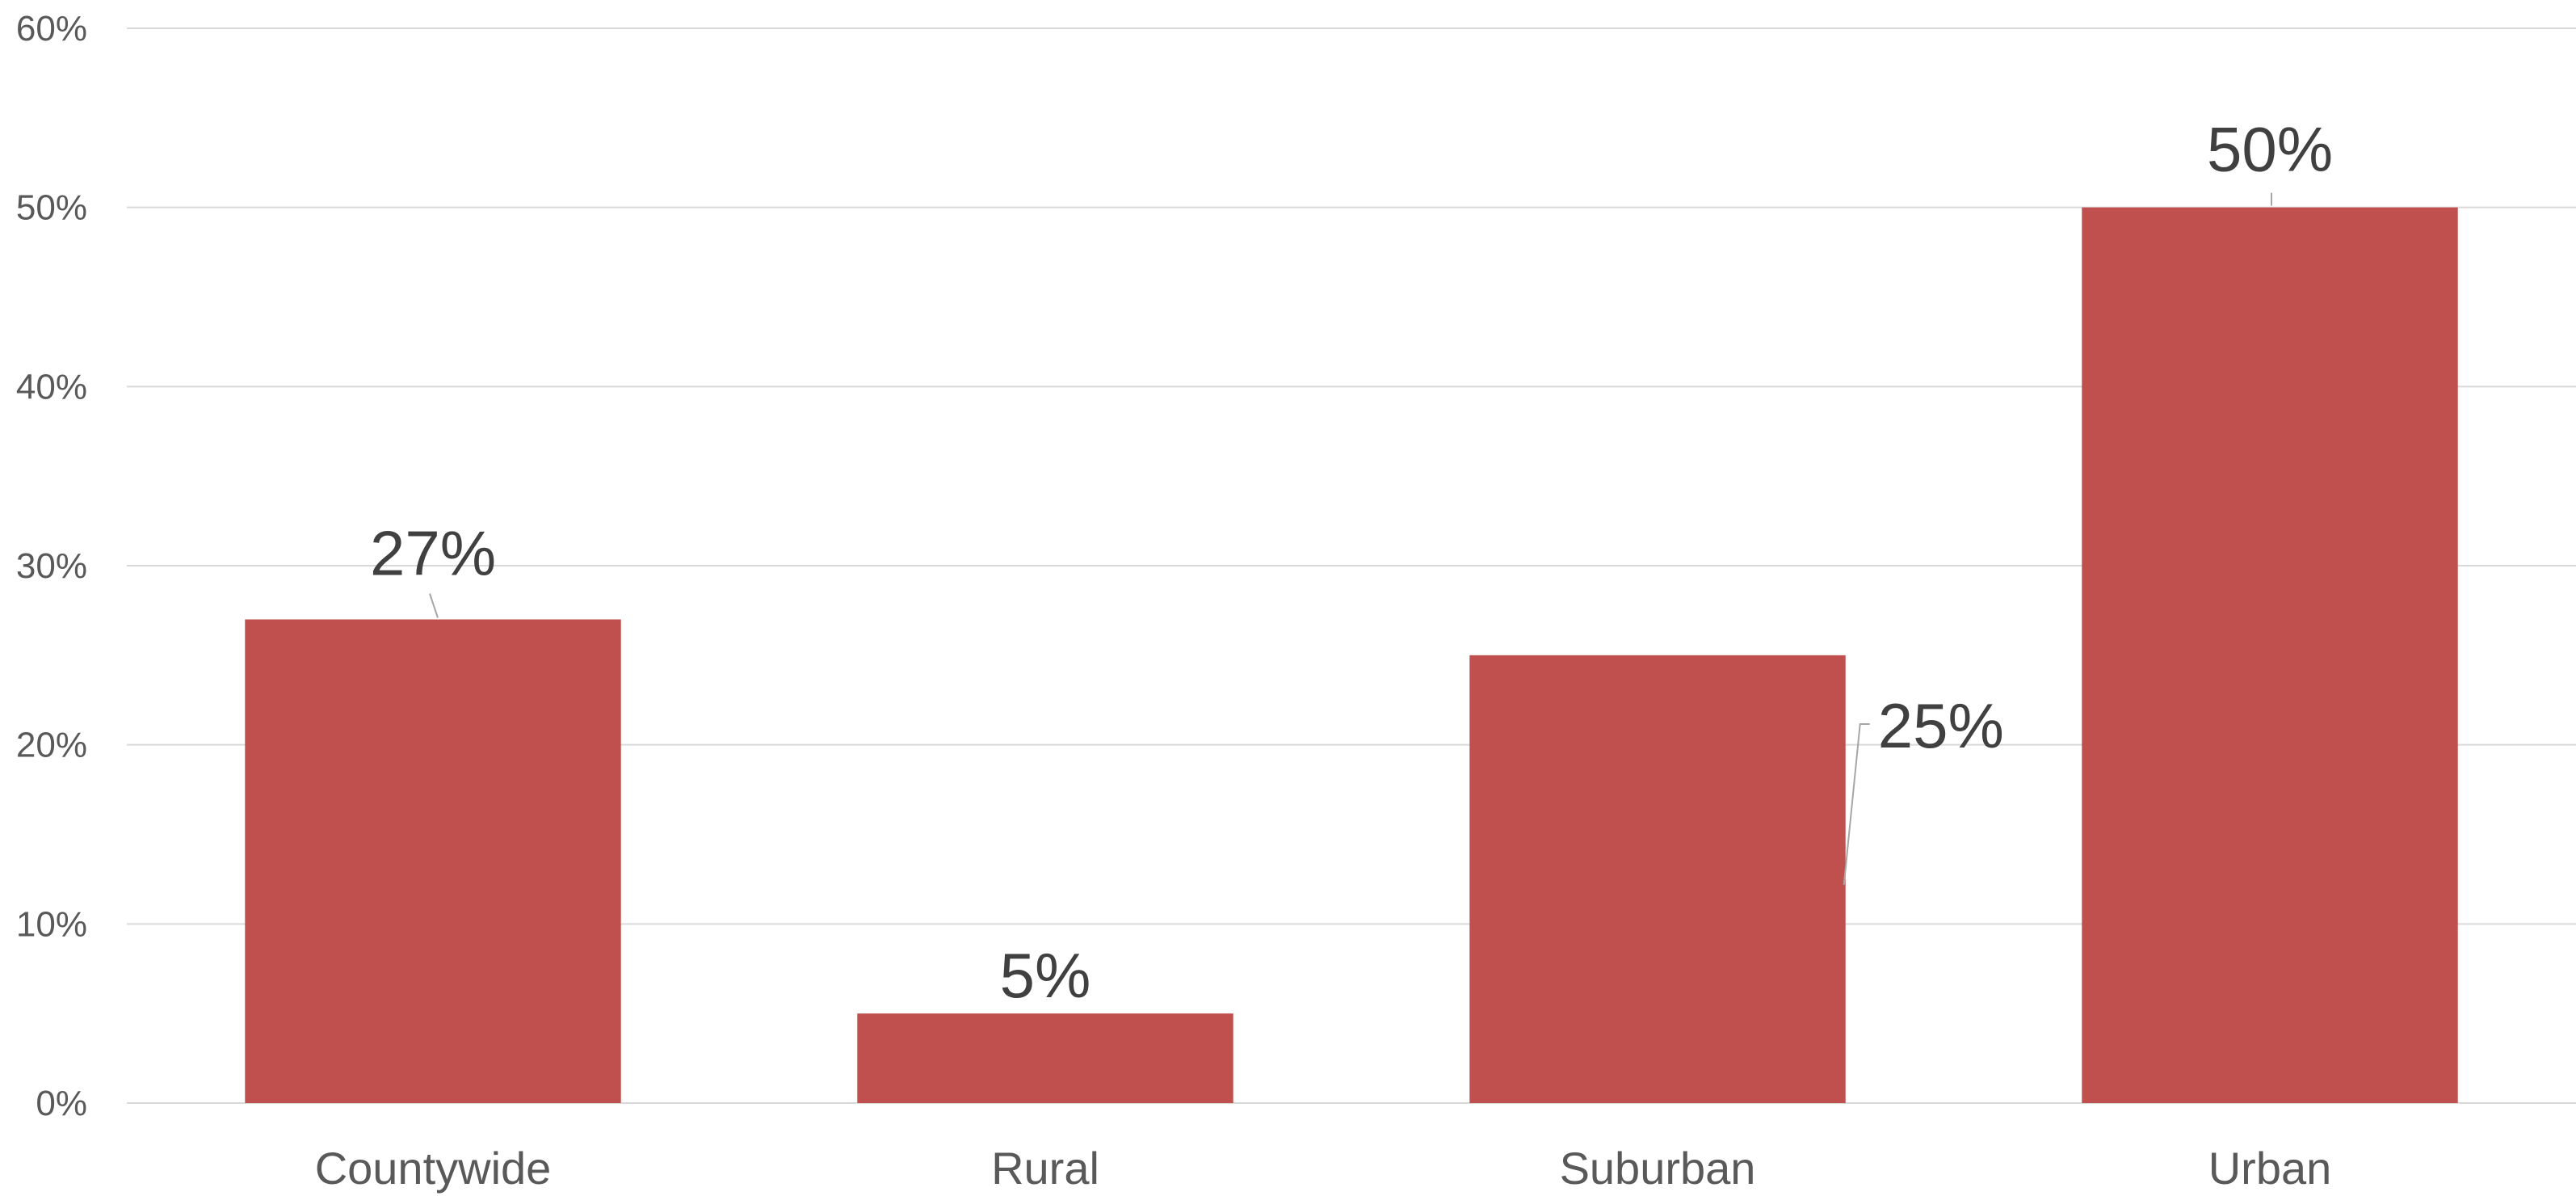  I want to click on data-label-suburban: 25%, so click(1941, 725).